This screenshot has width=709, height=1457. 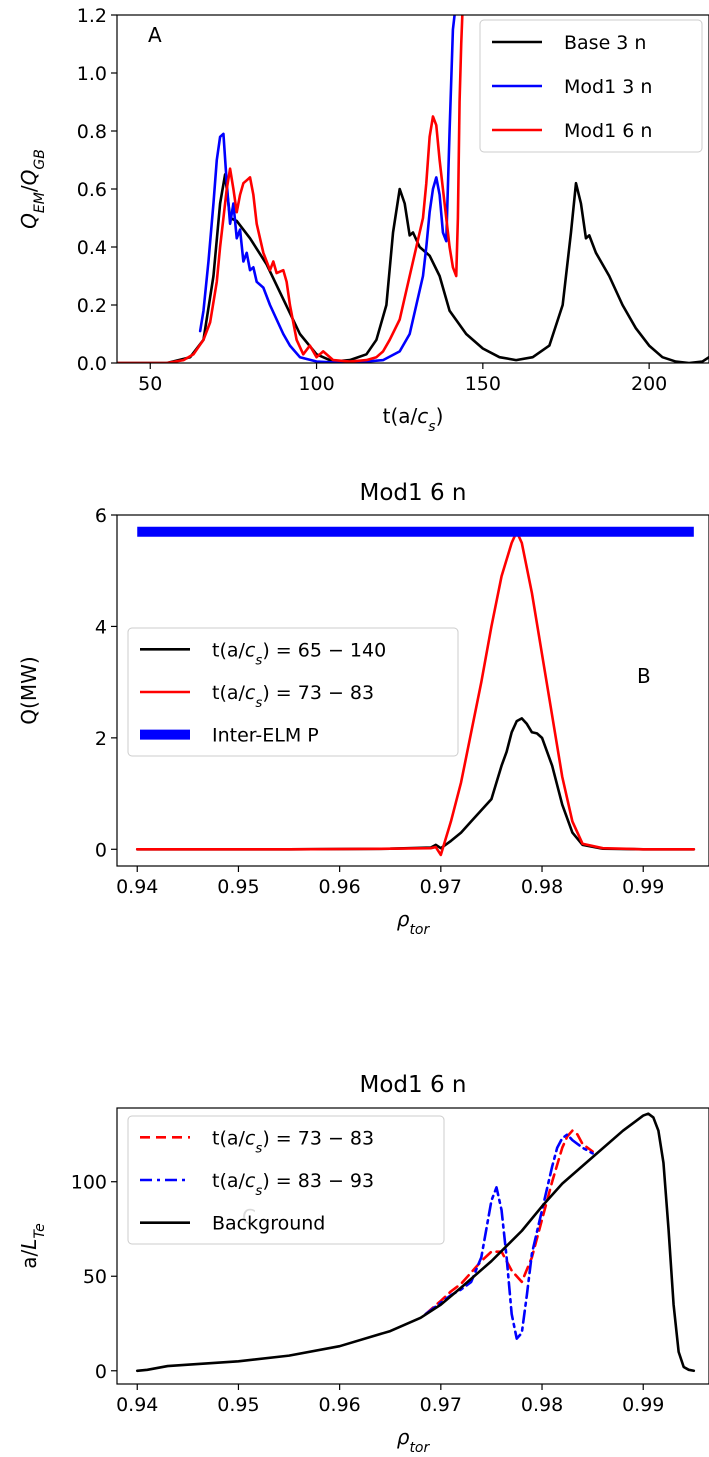 I want to click on legend-entry: Mod1 6 n, so click(x=608, y=131).